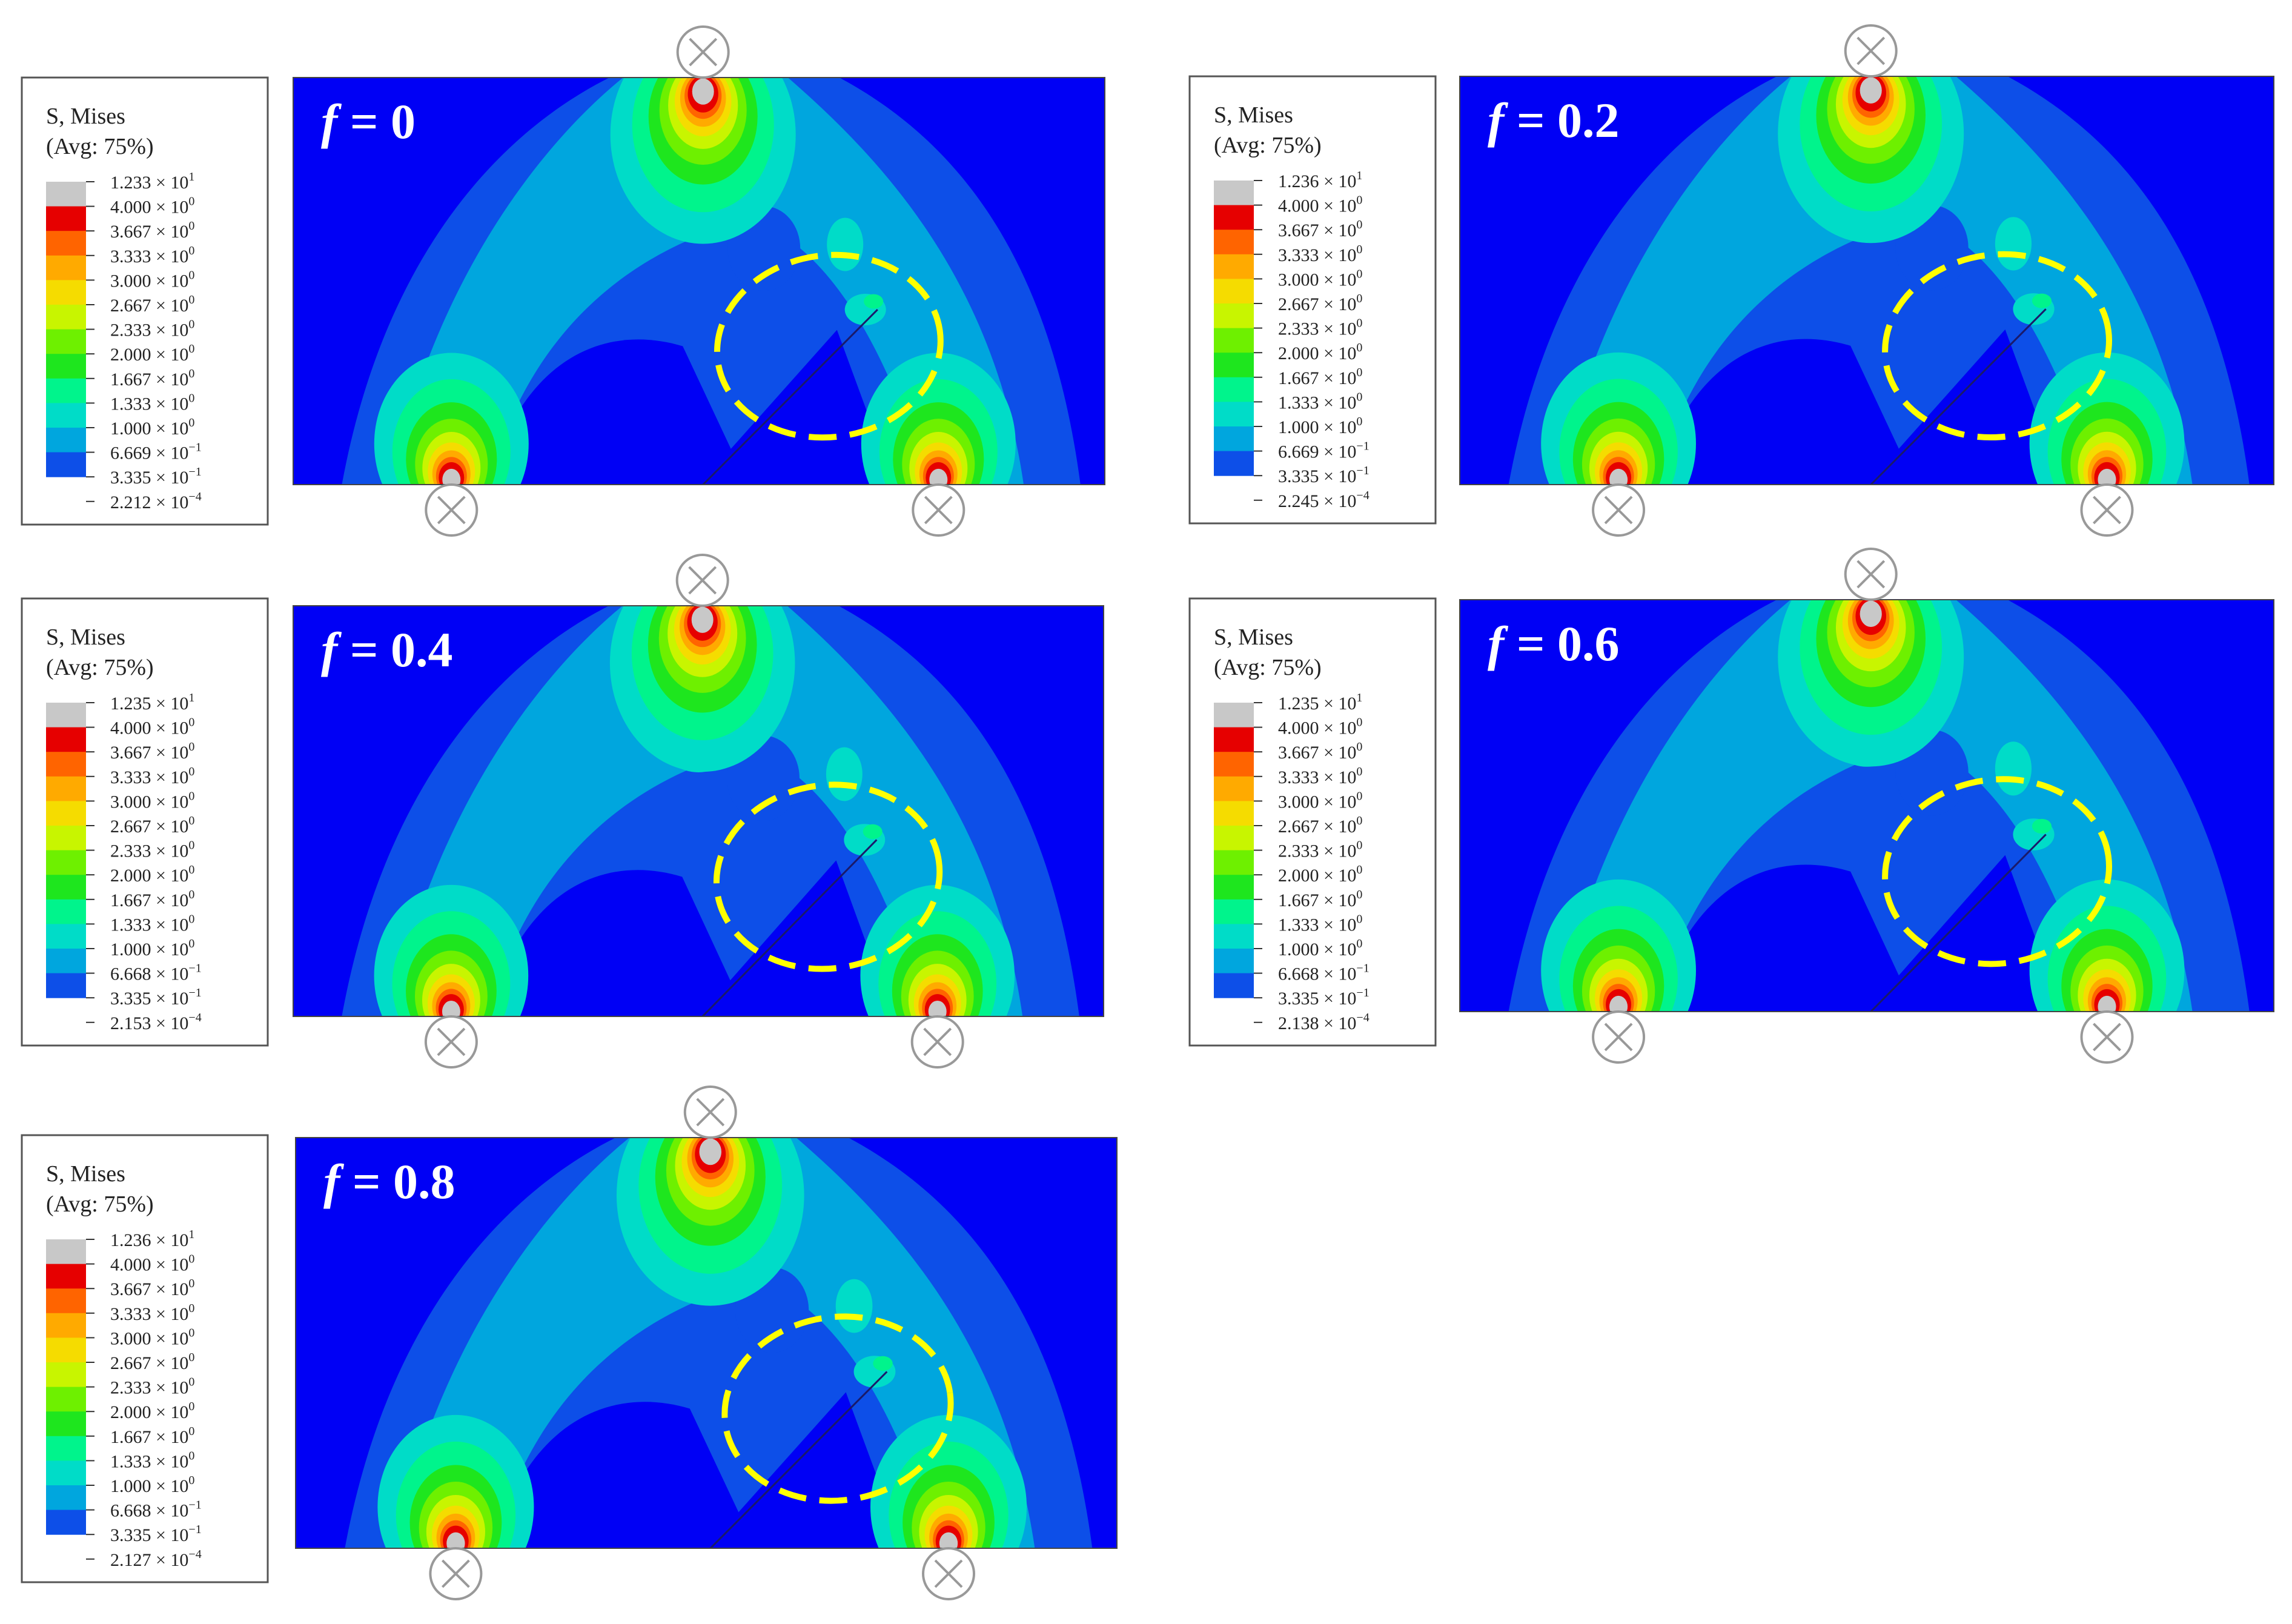 The width and height of the screenshot is (2292, 1624). Describe the element at coordinates (156, 501) in the screenshot. I see `legend-tick-label: 2.212 × 10⁻⁴` at that location.